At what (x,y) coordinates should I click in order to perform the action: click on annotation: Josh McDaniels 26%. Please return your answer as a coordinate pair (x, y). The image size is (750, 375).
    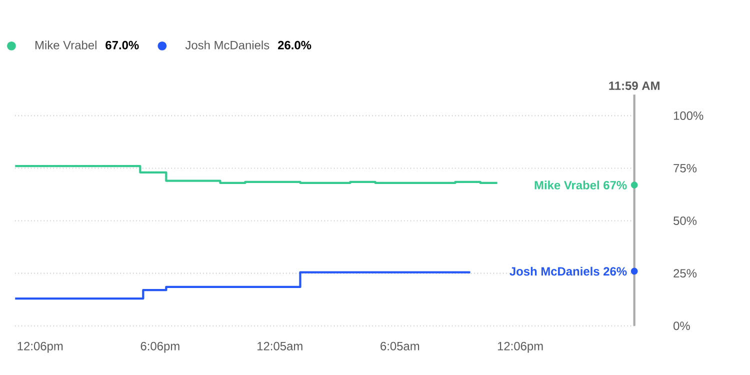
    Looking at the image, I should click on (568, 271).